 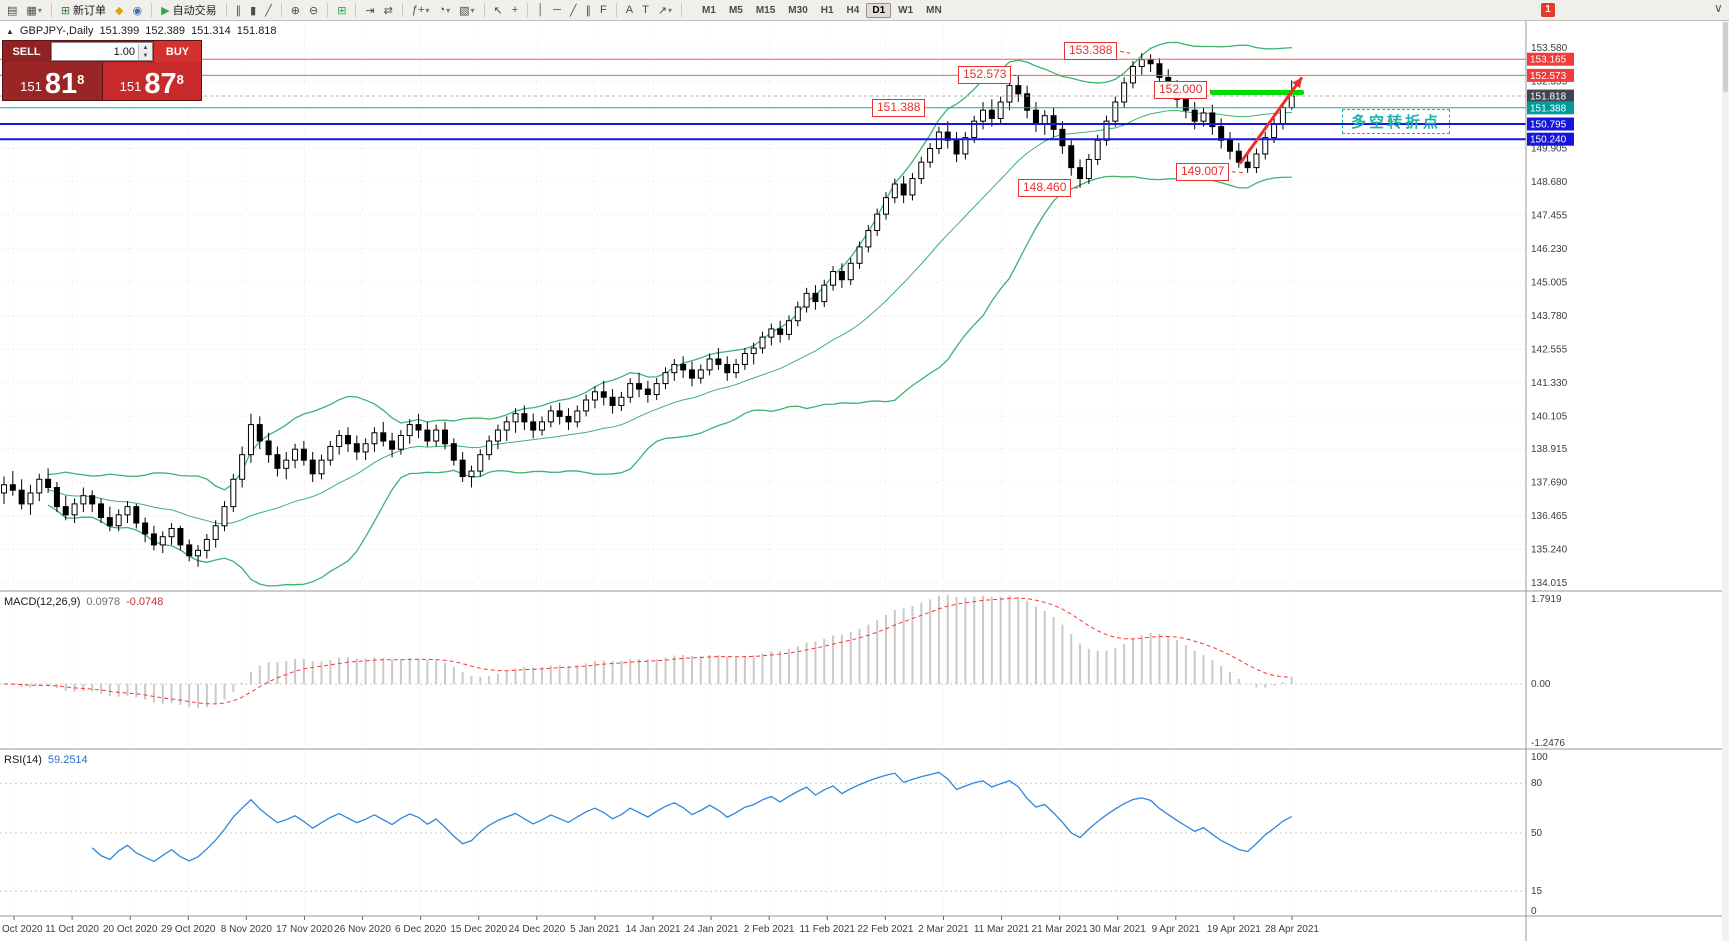 What do you see at coordinates (313, 10) in the screenshot?
I see `zoom-out-icon: ⊖` at bounding box center [313, 10].